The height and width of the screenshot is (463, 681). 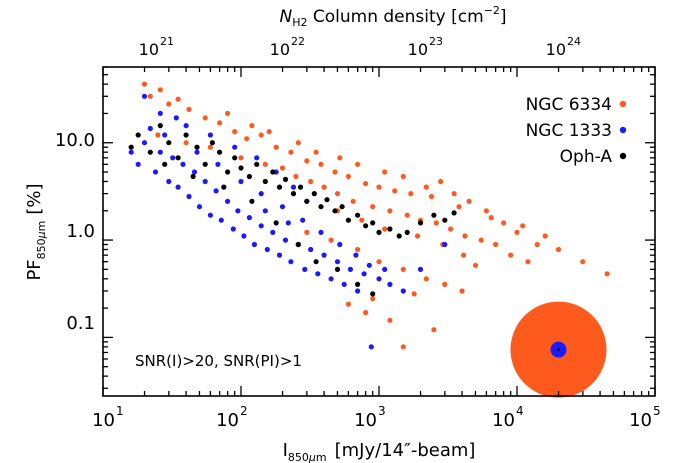 I want to click on svg-text: 22, so click(x=298, y=41).